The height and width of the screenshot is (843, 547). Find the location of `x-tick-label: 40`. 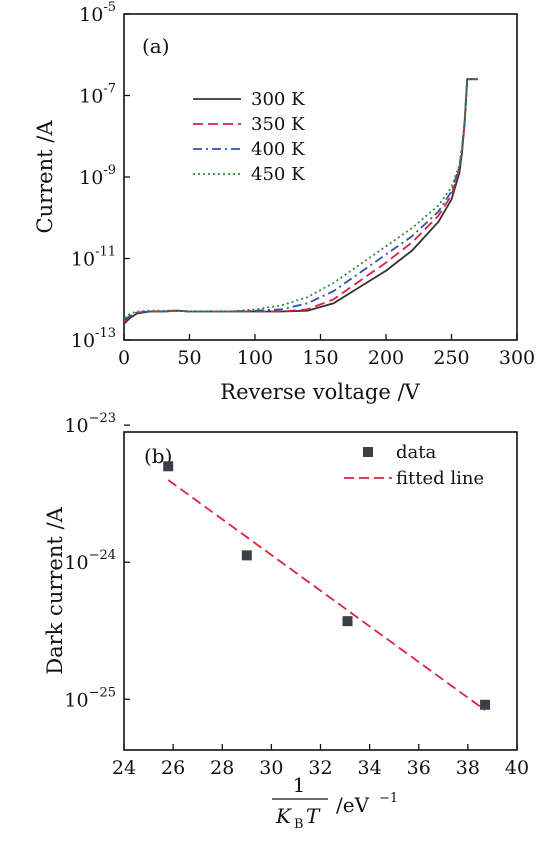

x-tick-label: 40 is located at coordinates (517, 768).